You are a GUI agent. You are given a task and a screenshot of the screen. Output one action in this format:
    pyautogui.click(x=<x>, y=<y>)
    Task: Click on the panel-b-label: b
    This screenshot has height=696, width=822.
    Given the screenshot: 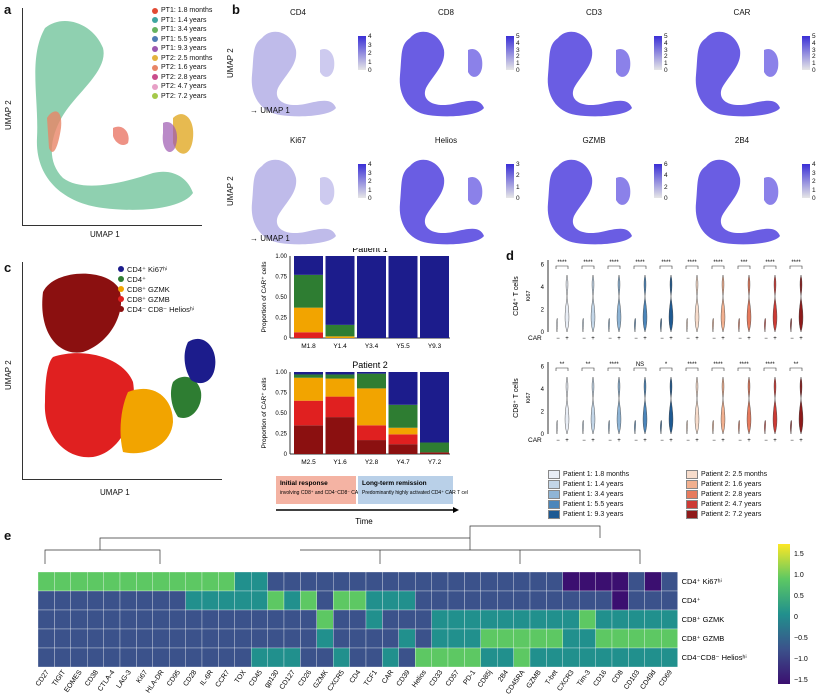 What is the action you would take?
    pyautogui.click(x=236, y=9)
    